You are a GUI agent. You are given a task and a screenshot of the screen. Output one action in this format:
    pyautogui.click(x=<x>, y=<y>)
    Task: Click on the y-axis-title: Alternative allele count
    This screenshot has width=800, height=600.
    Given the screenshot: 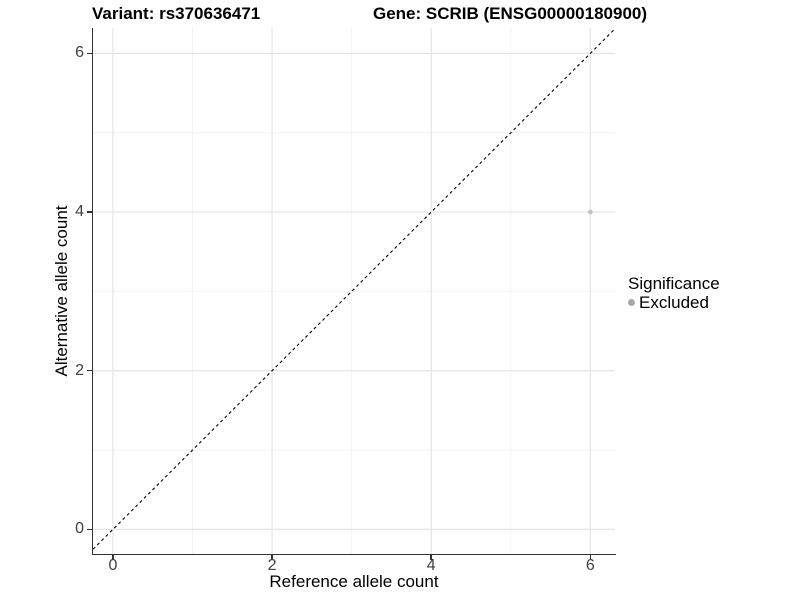 What is the action you would take?
    pyautogui.click(x=61, y=291)
    